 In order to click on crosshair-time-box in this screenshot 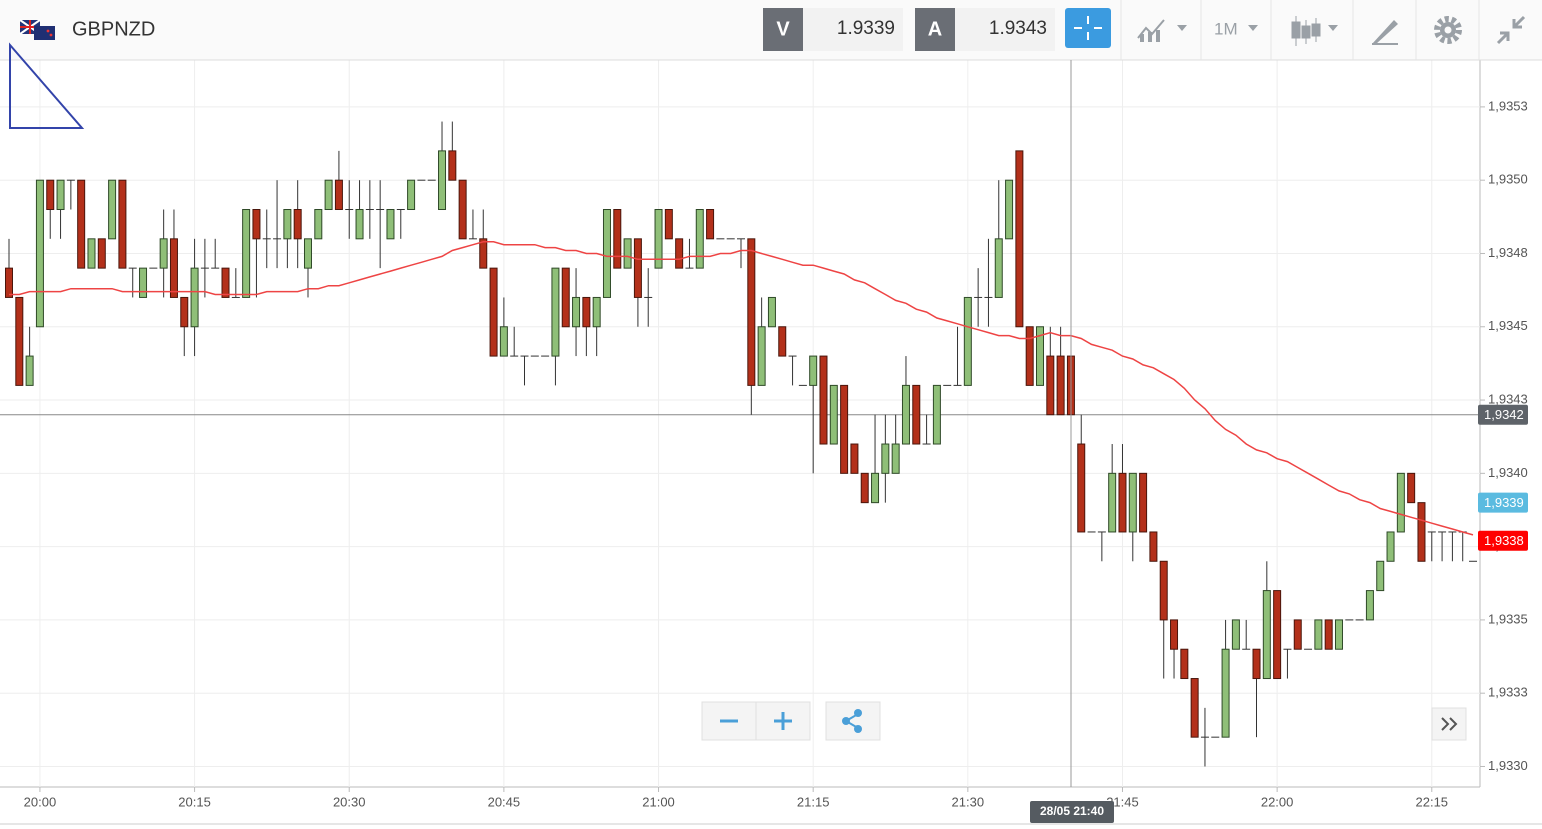, I will do `click(1072, 812)`.